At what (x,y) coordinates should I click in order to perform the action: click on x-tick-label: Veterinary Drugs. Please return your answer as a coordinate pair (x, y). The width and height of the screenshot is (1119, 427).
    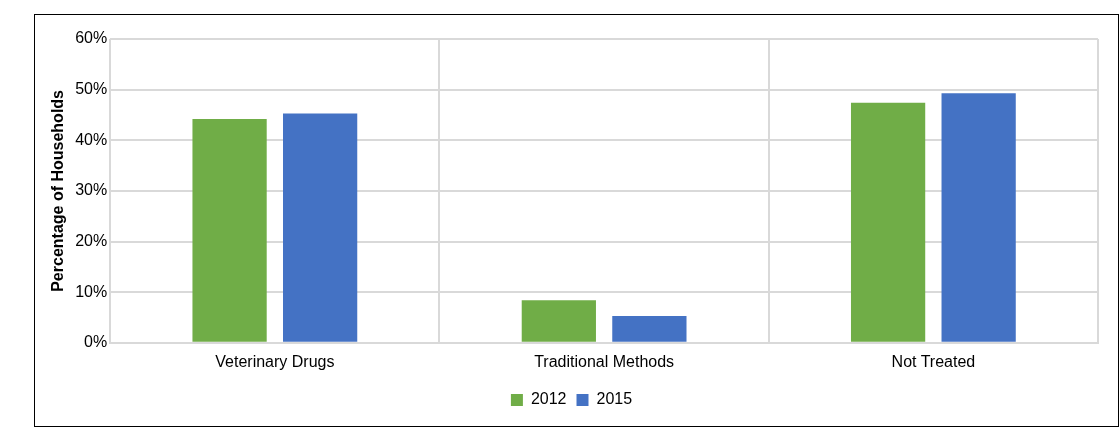
    Looking at the image, I should click on (275, 361).